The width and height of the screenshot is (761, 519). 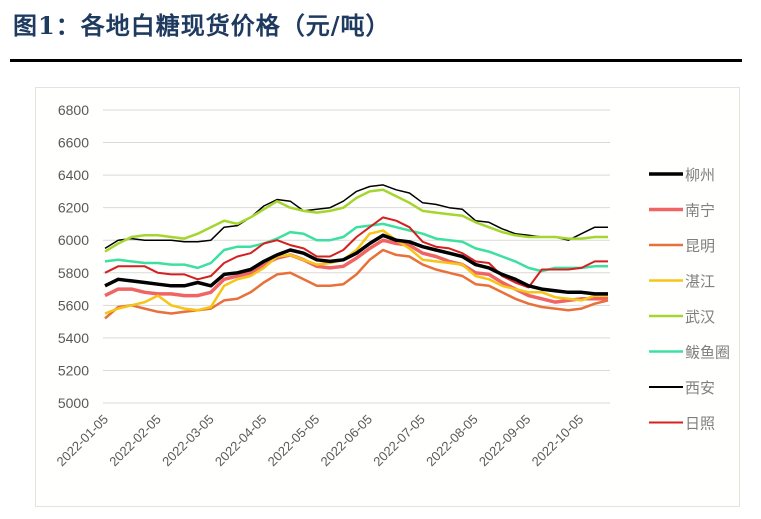 What do you see at coordinates (700, 211) in the screenshot?
I see `legend-label: 南宁` at bounding box center [700, 211].